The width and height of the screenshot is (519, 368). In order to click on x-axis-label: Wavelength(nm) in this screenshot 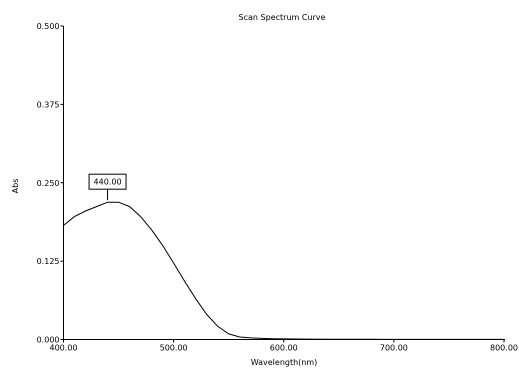, I will do `click(284, 362)`.